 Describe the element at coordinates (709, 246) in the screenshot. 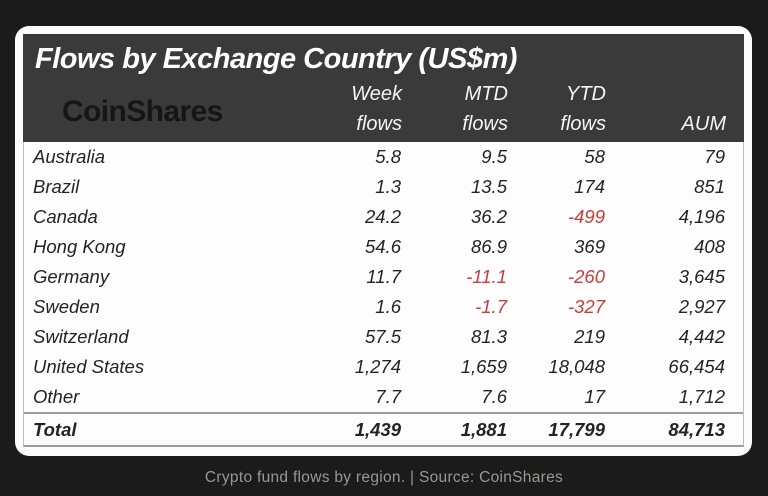

I see `aum-cell: 408` at that location.